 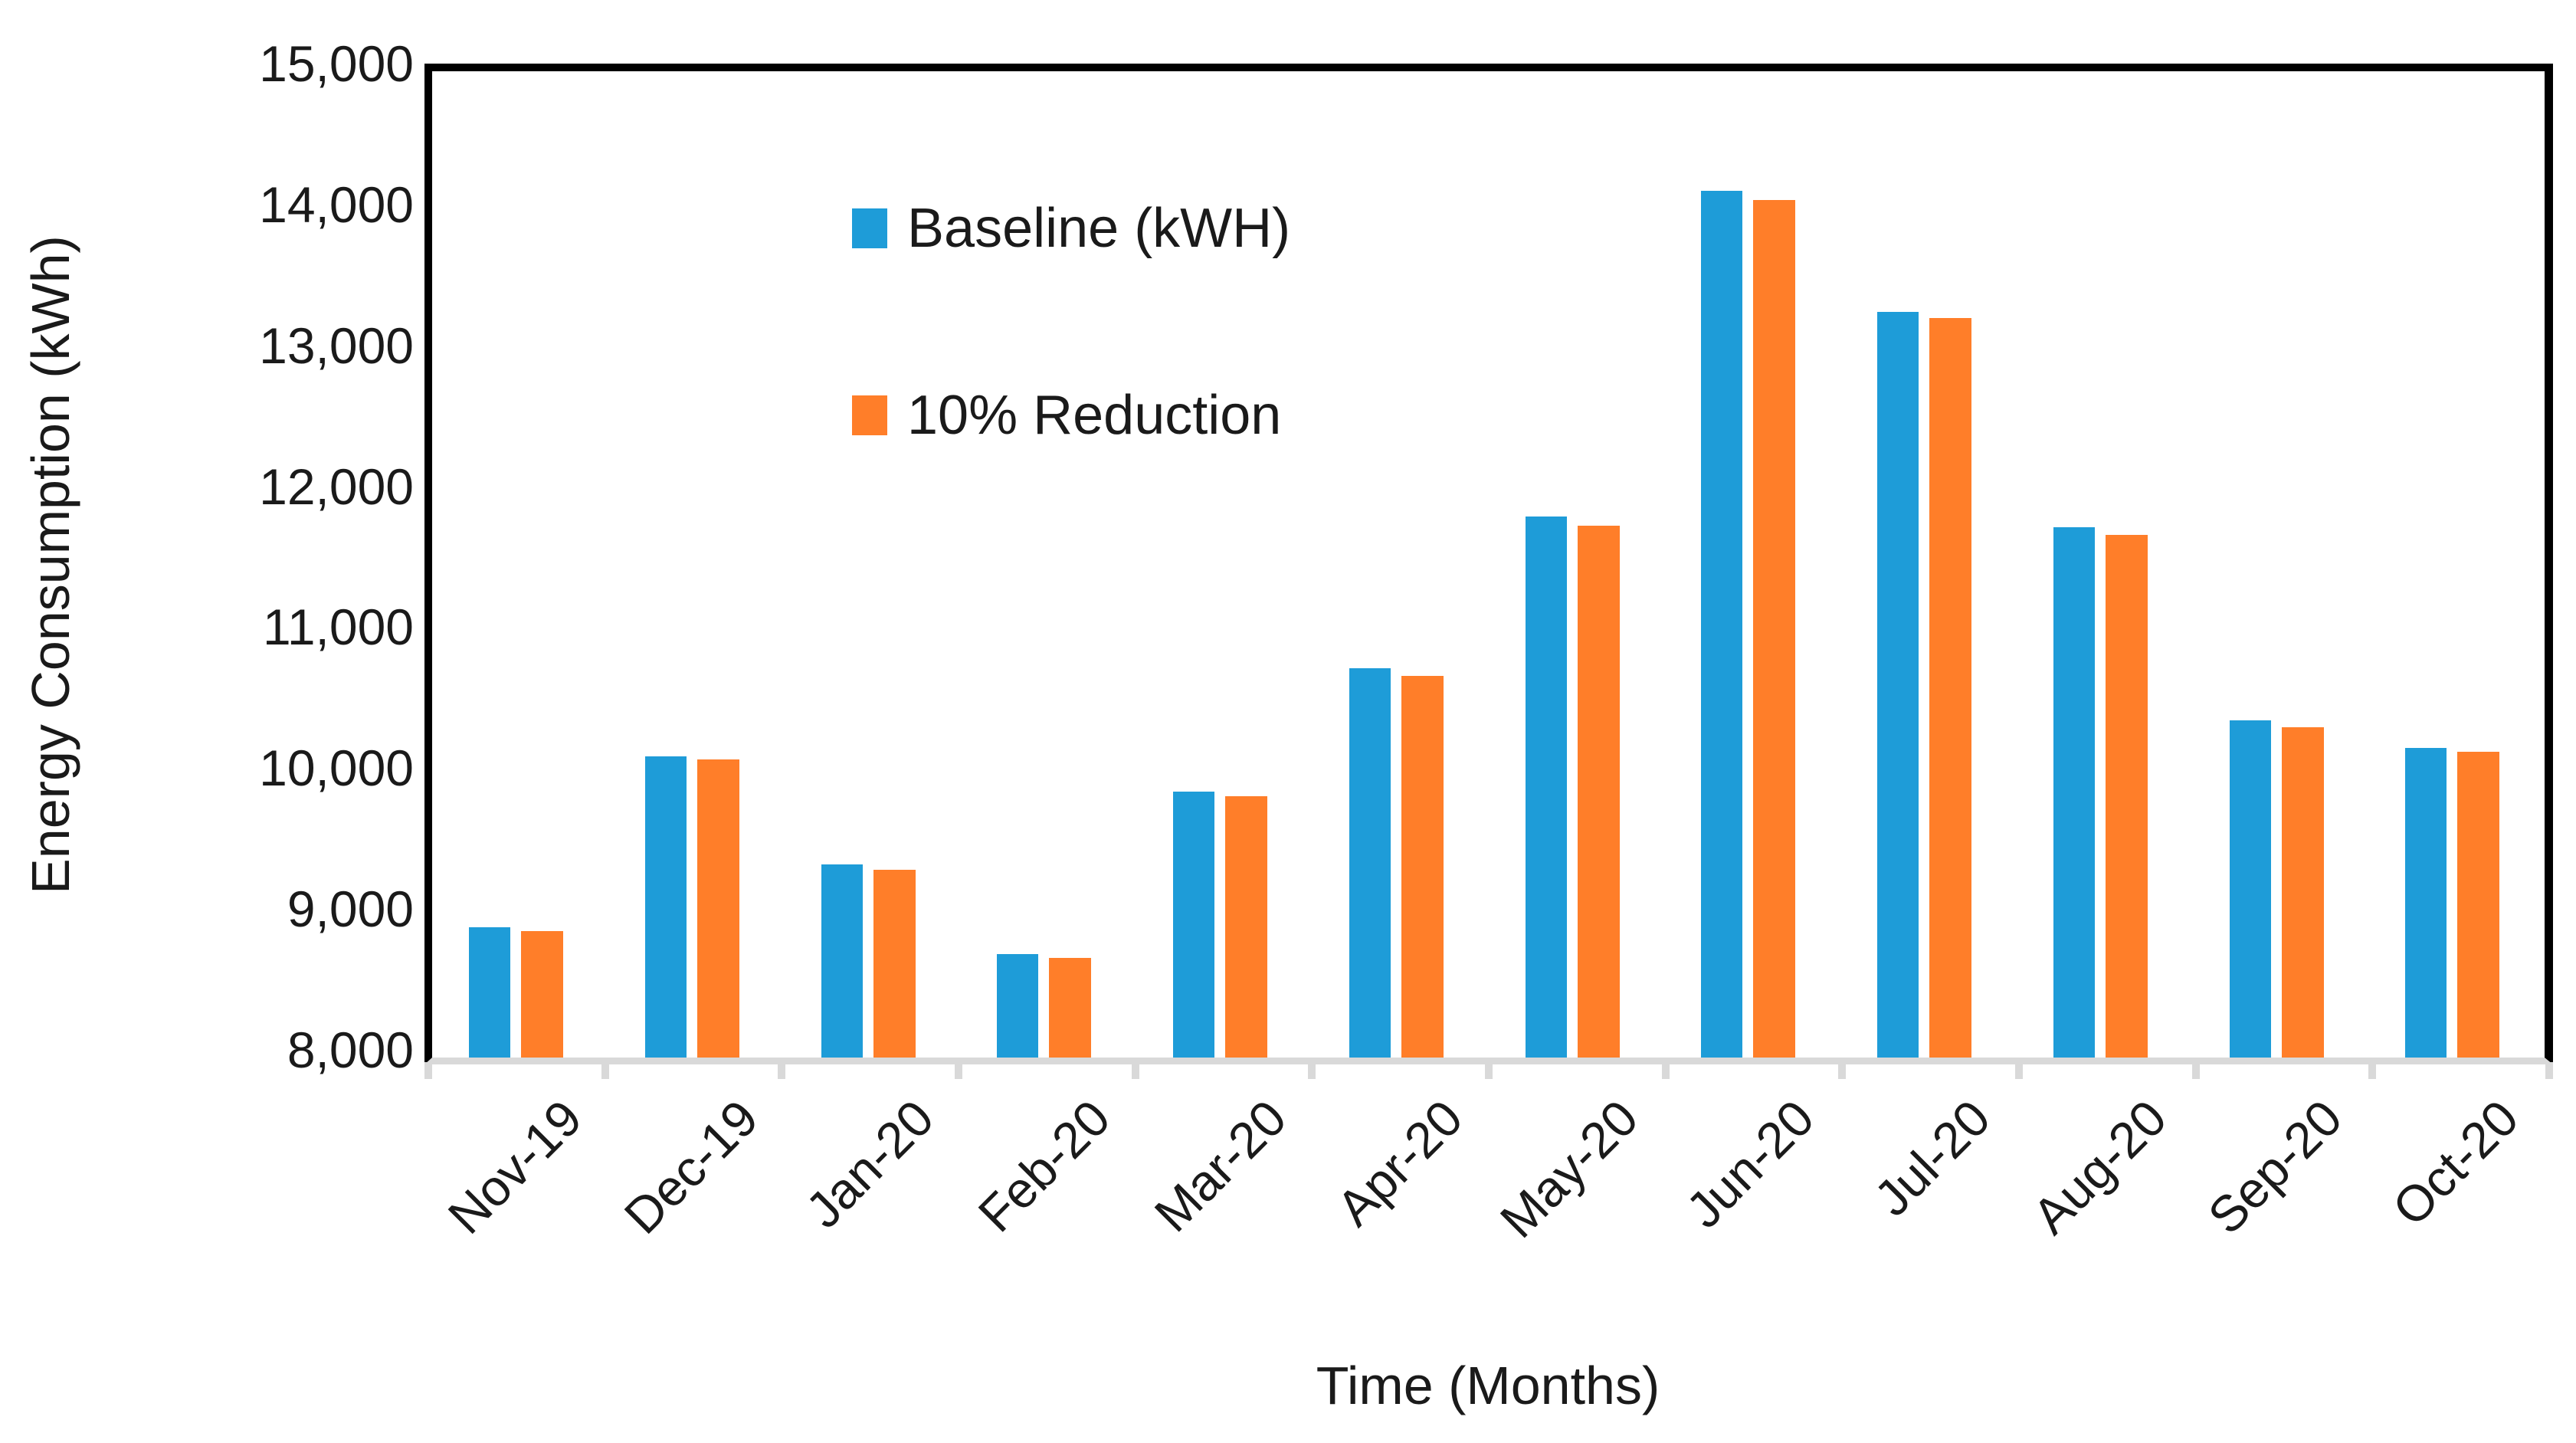 What do you see at coordinates (351, 909) in the screenshot?
I see `y-tick-label: 9,000` at bounding box center [351, 909].